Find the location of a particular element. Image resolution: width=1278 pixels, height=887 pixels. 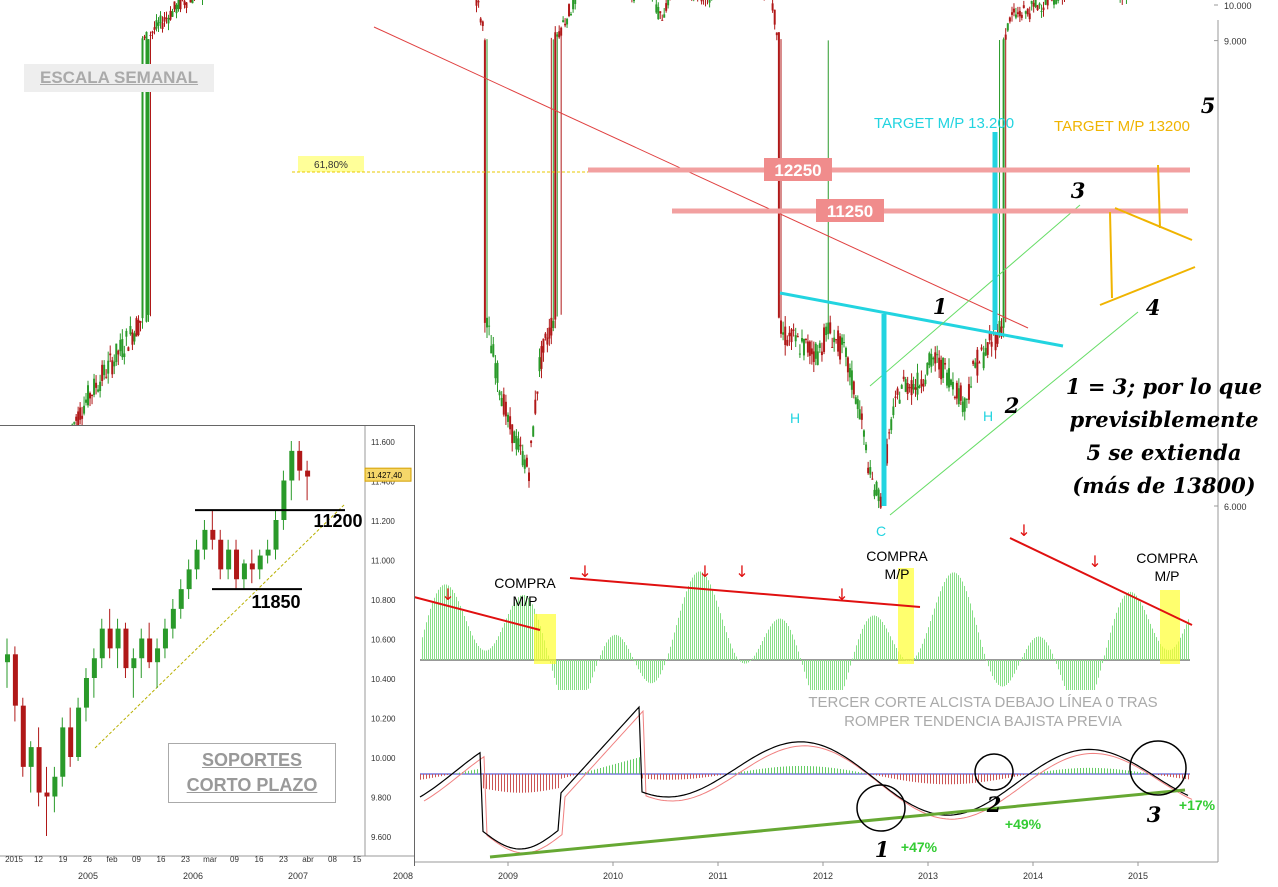

inset-y-label: 9.800 is located at coordinates (381, 798).